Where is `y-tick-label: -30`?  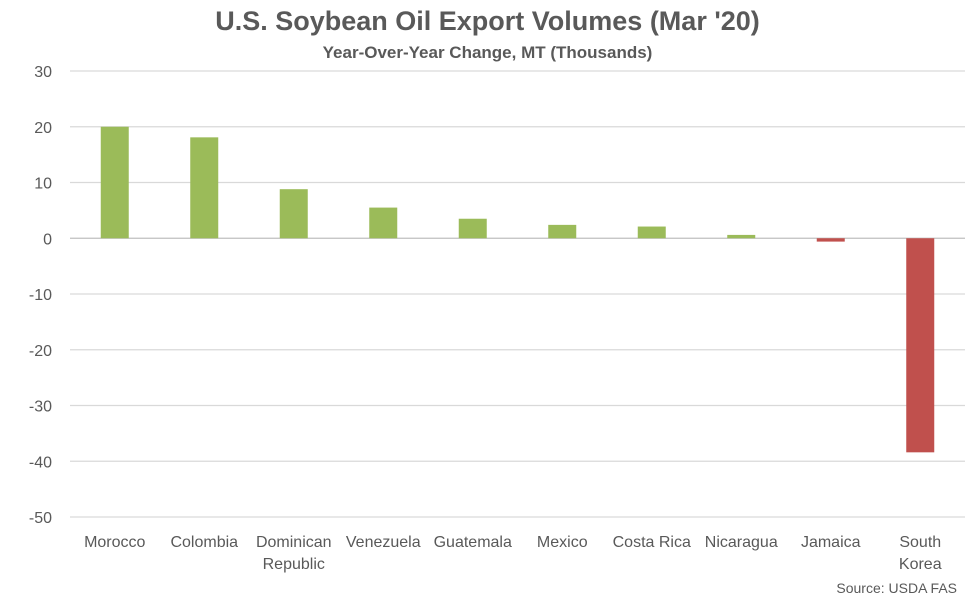
y-tick-label: -30 is located at coordinates (40, 407).